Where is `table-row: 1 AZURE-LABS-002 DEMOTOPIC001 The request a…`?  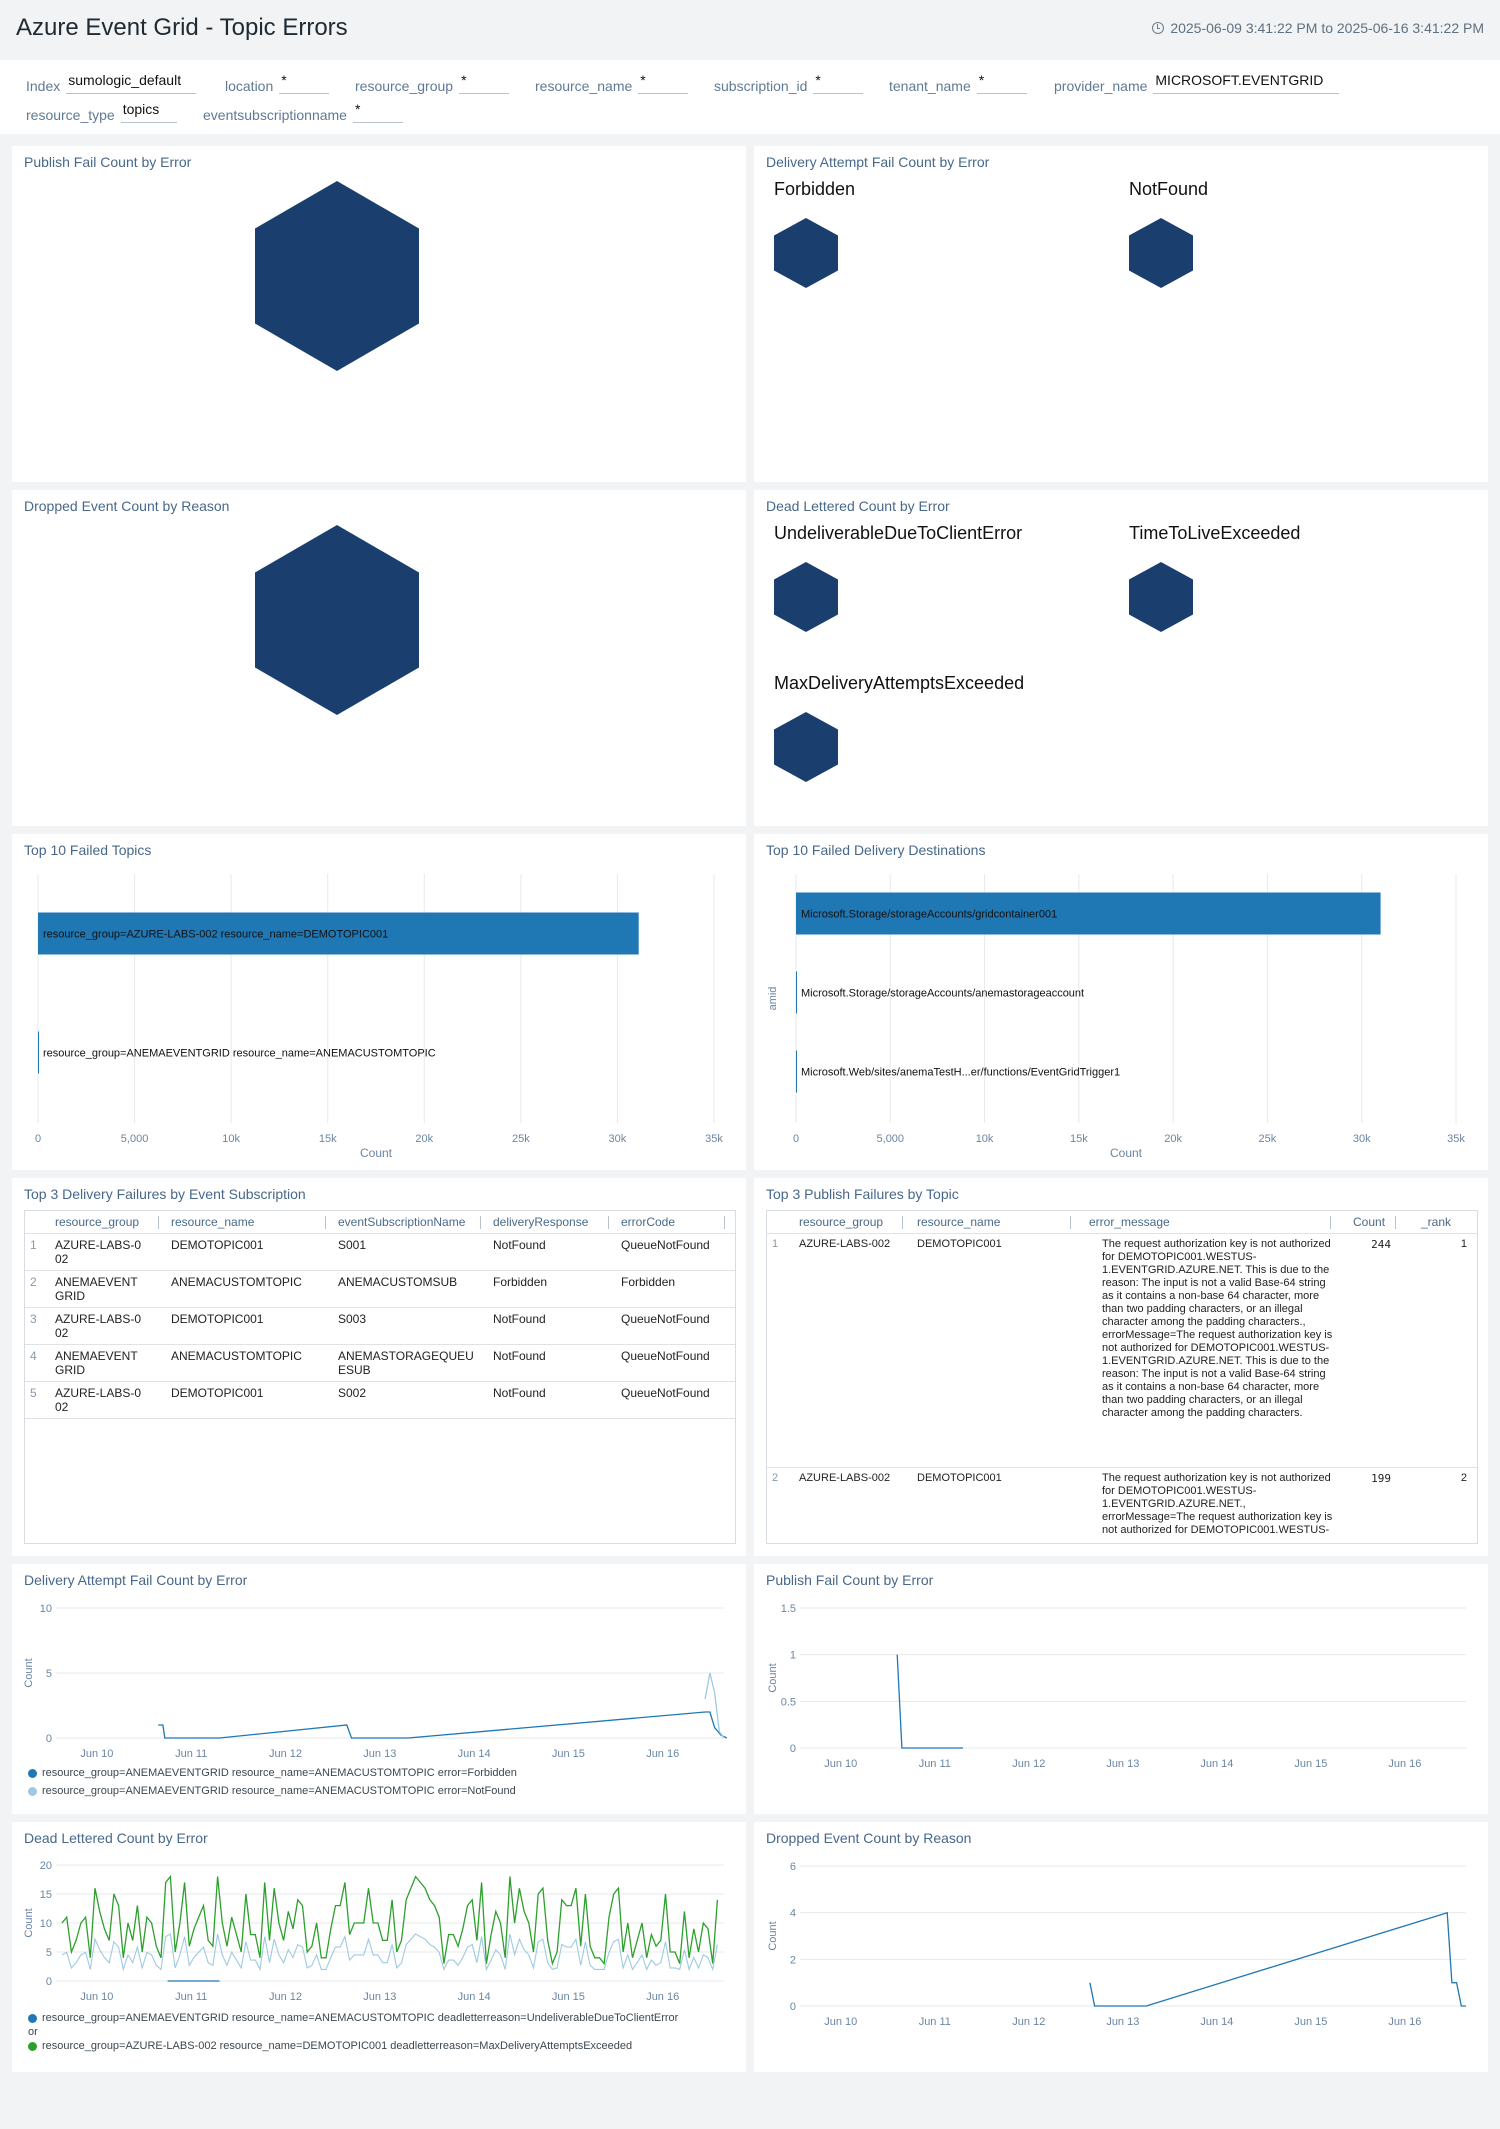 table-row: 1 AZURE-LABS-002 DEMOTOPIC001 The request a… is located at coordinates (1122, 1351).